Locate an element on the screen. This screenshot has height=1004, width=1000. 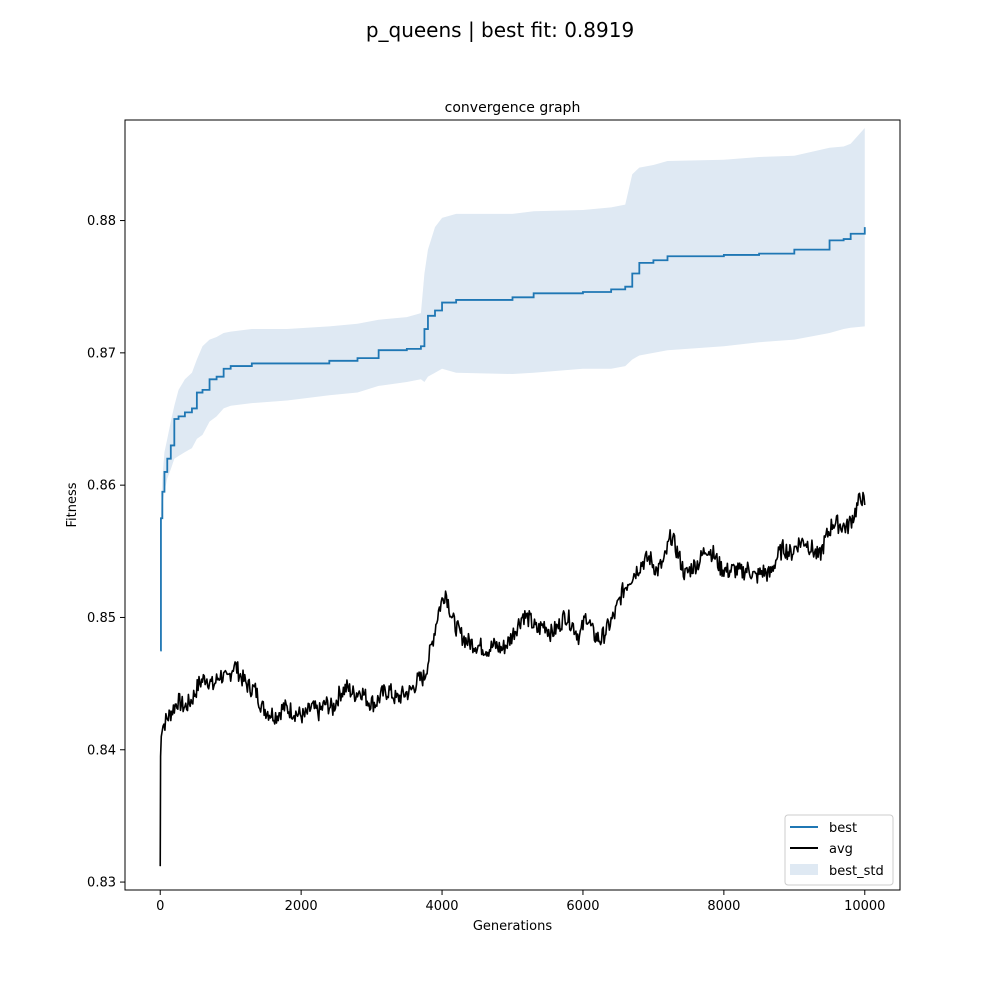
y-tick-label: 0.86 is located at coordinates (101, 486).